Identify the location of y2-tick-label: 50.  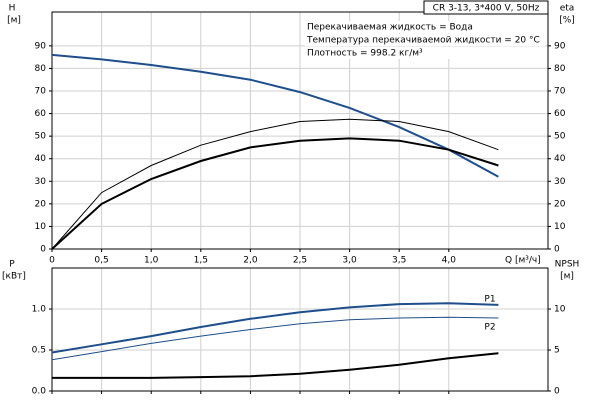
(560, 137).